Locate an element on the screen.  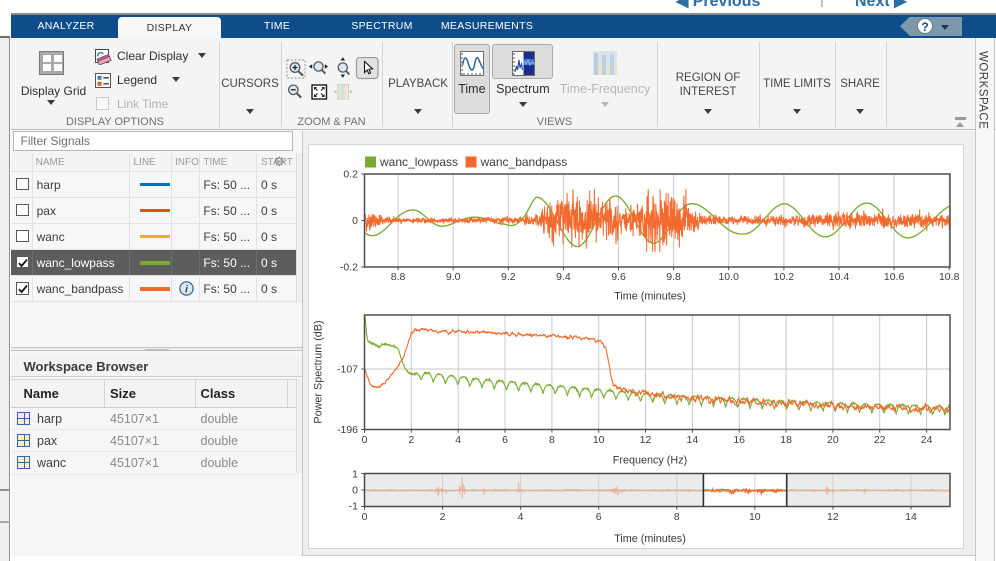
svg-text: 24 is located at coordinates (927, 440).